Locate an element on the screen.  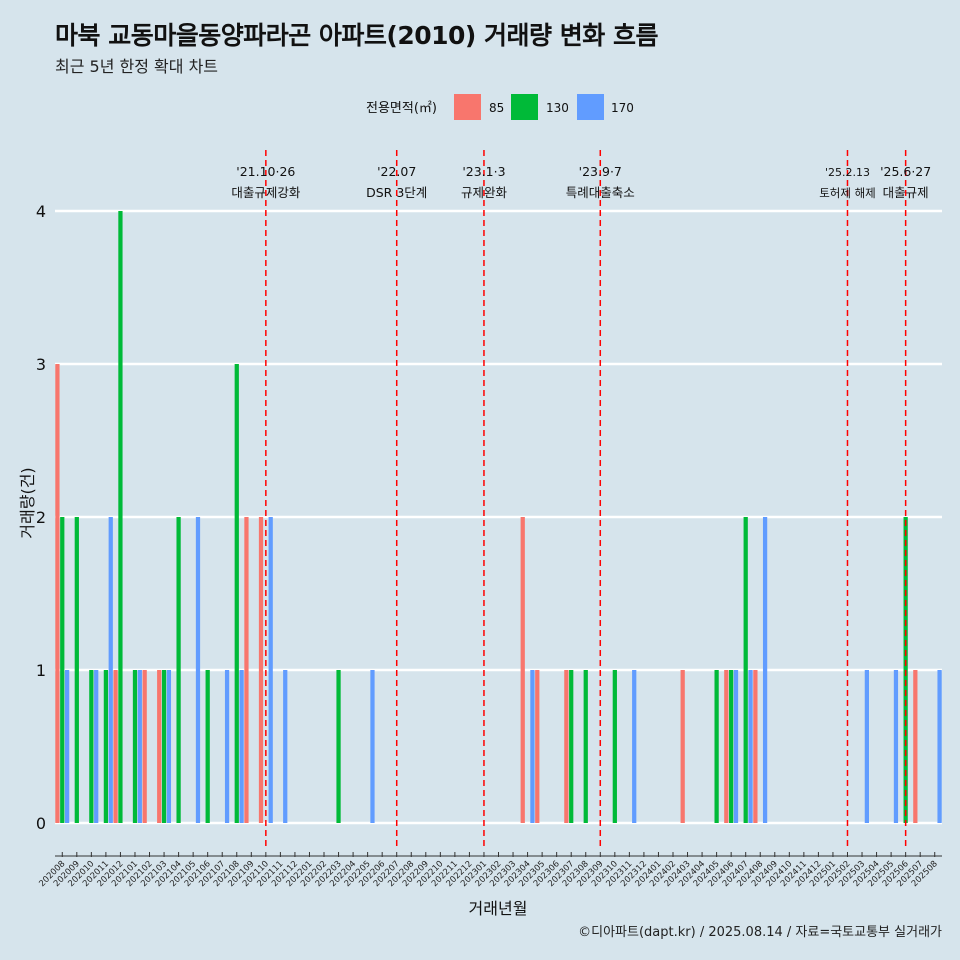
event-label: 규제완화 is located at coordinates (484, 192).